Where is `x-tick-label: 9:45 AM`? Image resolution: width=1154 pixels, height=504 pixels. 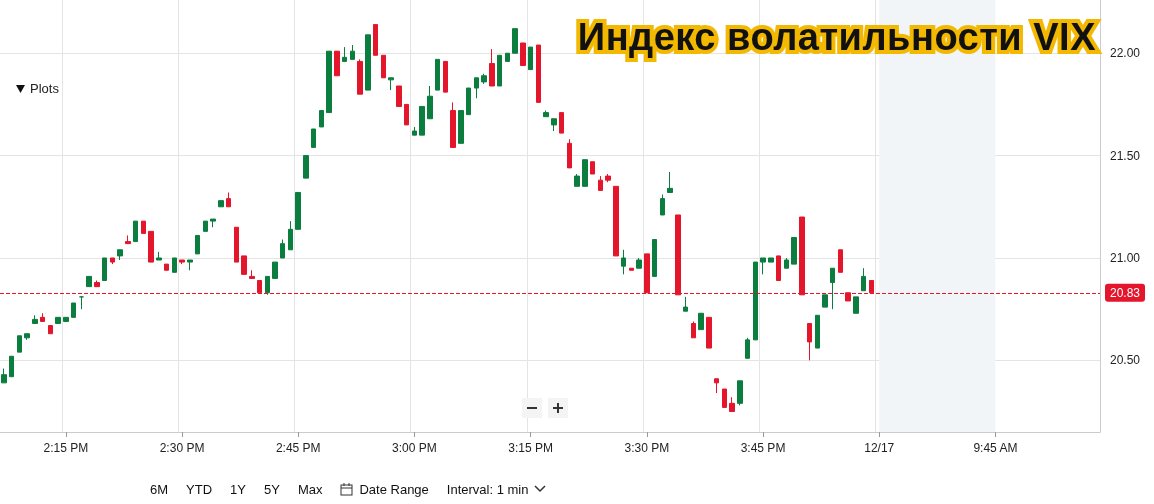 x-tick-label: 9:45 AM is located at coordinates (995, 448).